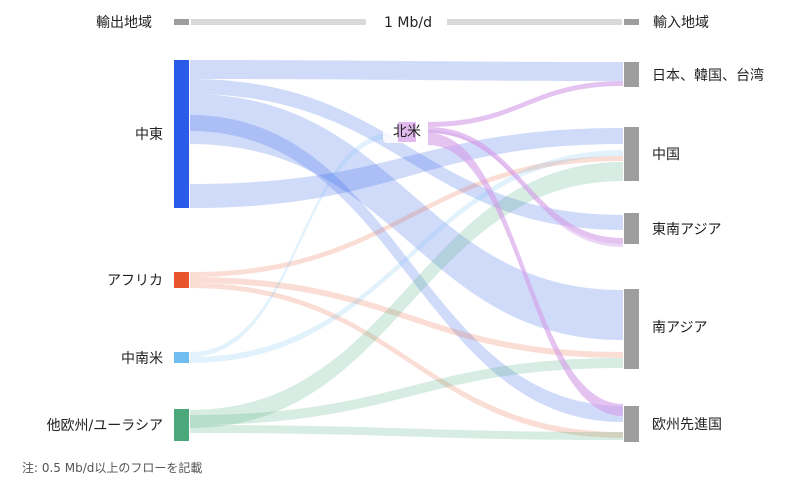 The width and height of the screenshot is (785, 491). Describe the element at coordinates (687, 425) in the screenshot. I see `label-europe: 欧州先進国` at that location.